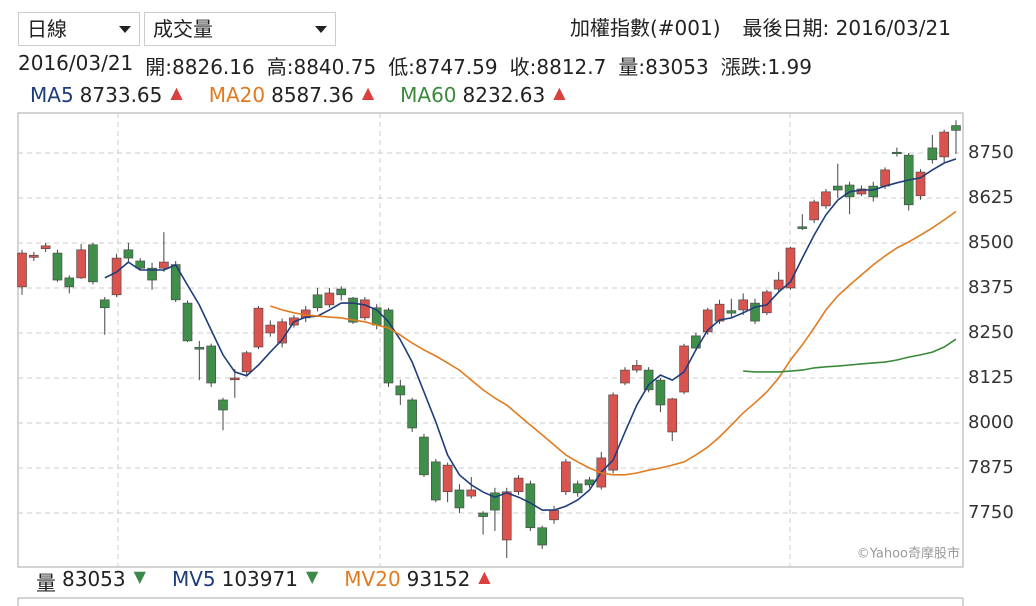  Describe the element at coordinates (428, 95) in the screenshot. I see `legend-name: MA60` at that location.